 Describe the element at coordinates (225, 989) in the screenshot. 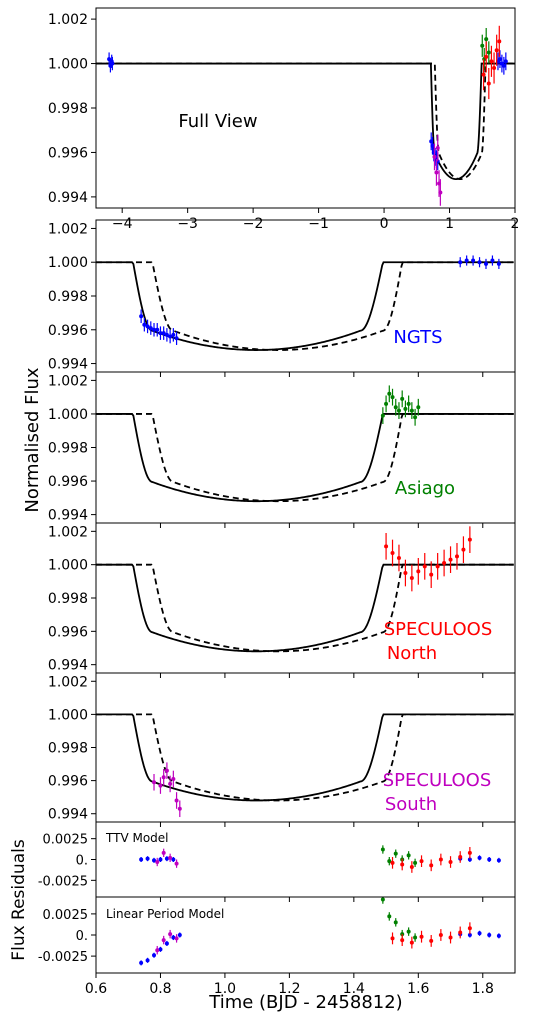

I see `x-tick-label: 1.0` at that location.